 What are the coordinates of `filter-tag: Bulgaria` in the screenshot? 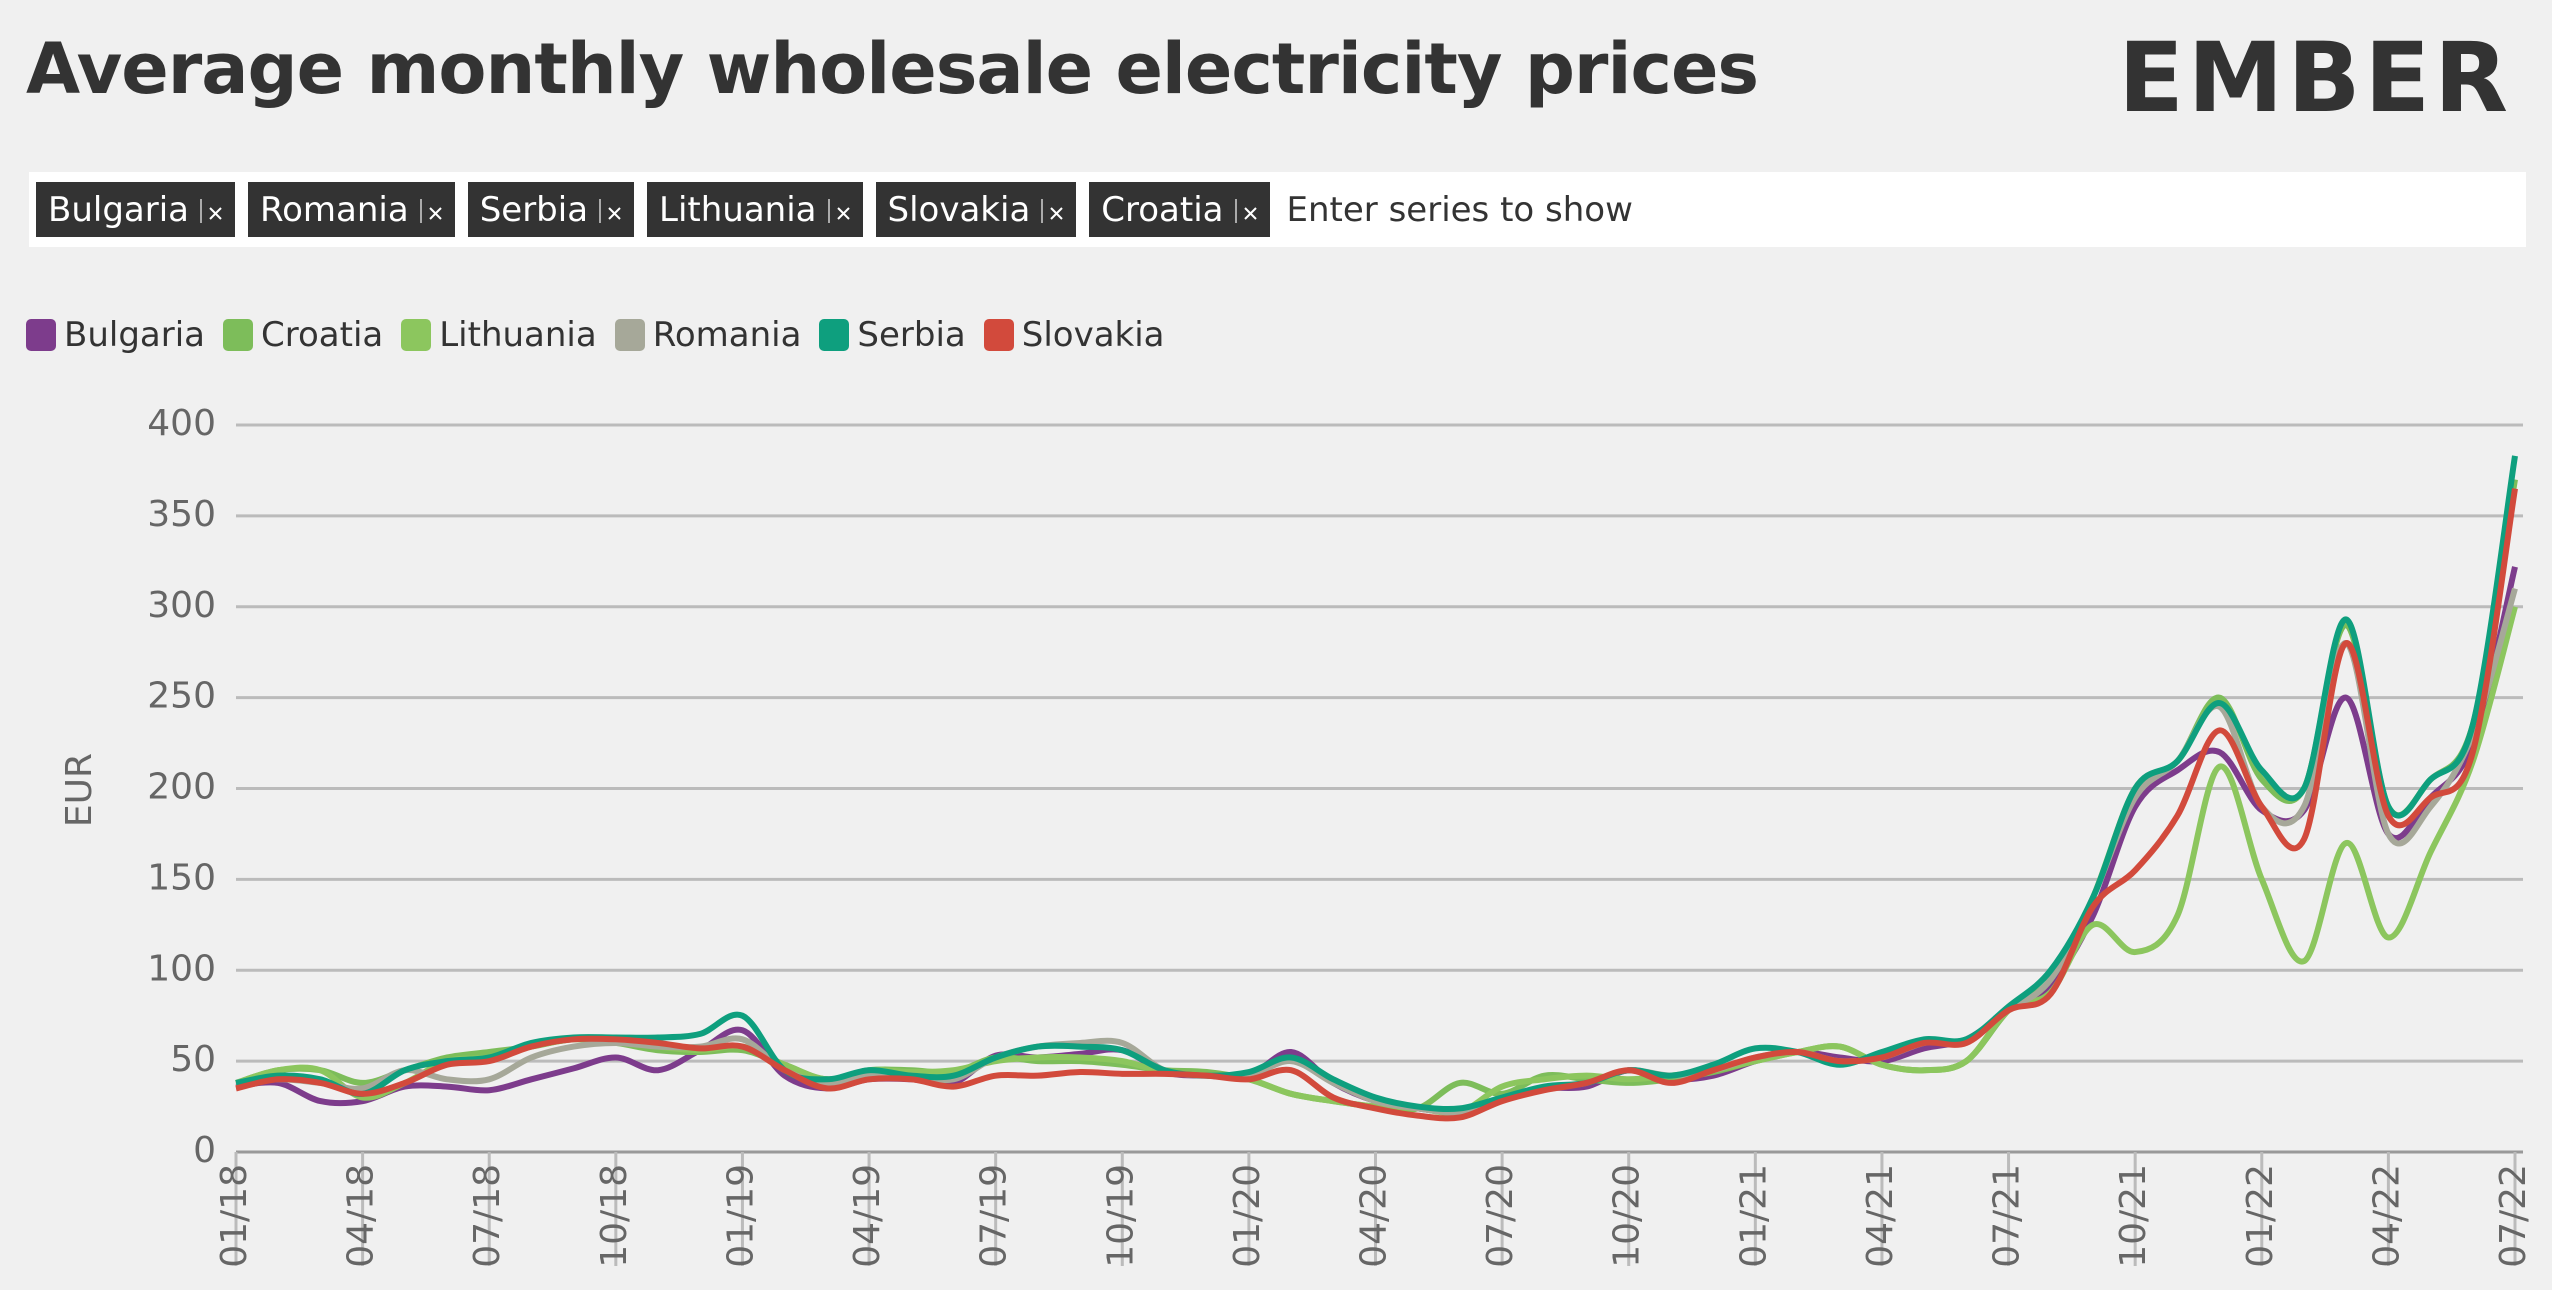 It's located at (135, 209).